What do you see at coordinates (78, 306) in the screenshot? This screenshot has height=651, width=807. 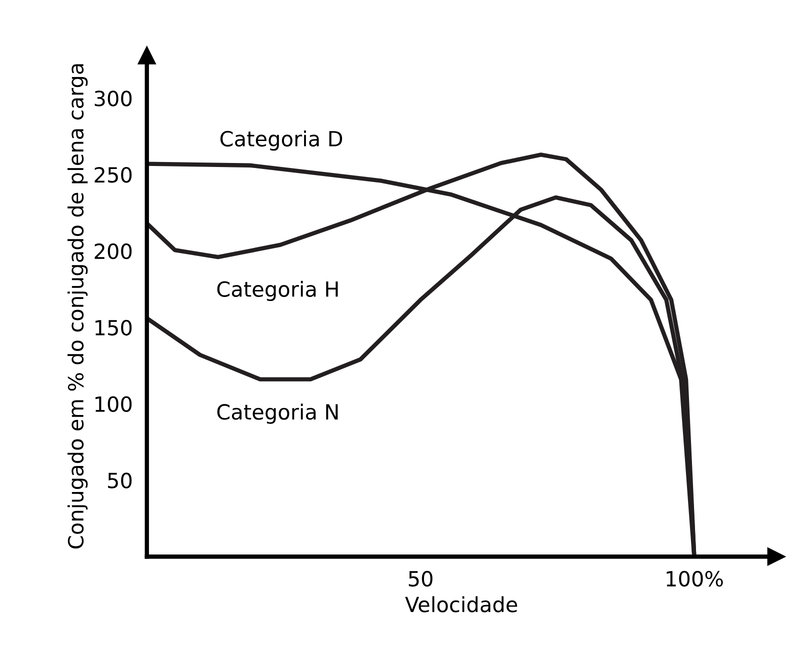 I see `y-axis-title: Conjugado em % do conjugado de plena carga` at bounding box center [78, 306].